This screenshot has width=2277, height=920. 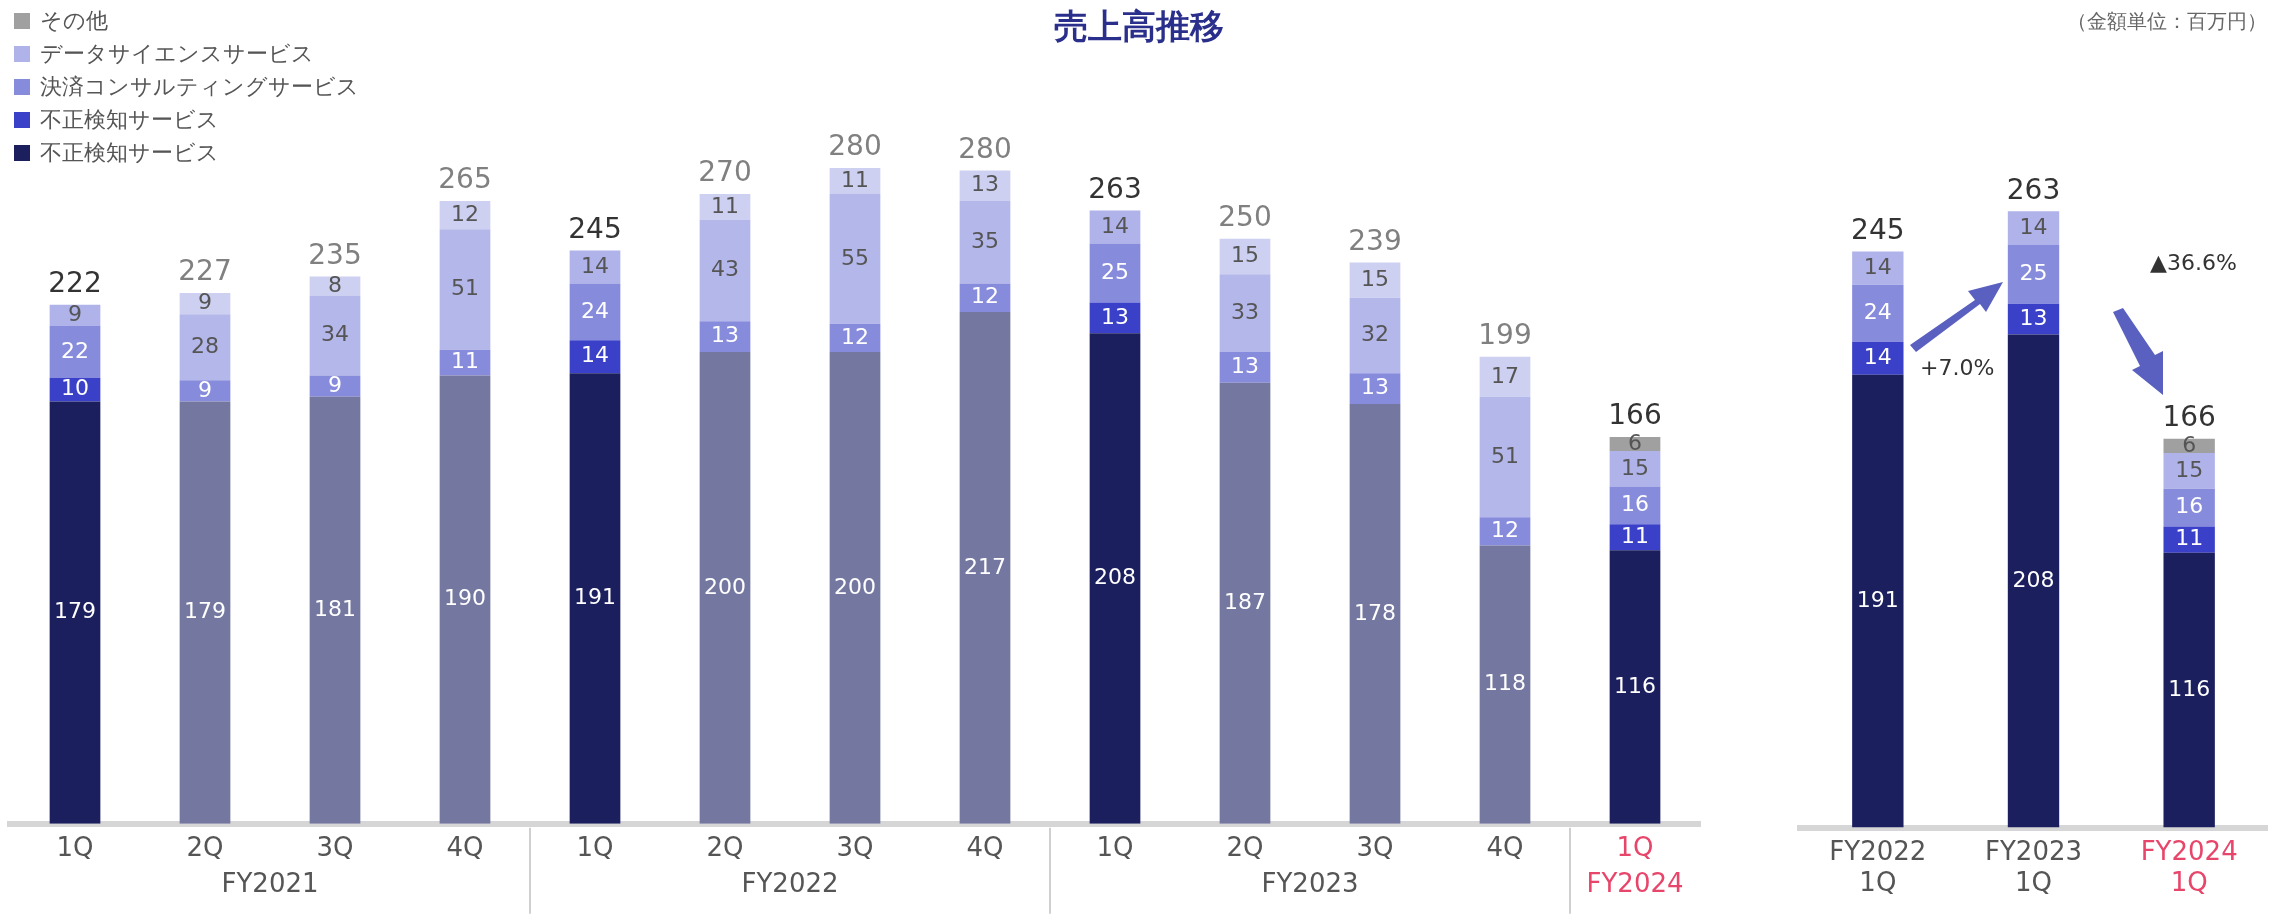 I want to click on total-label: 250, so click(x=1245, y=217).